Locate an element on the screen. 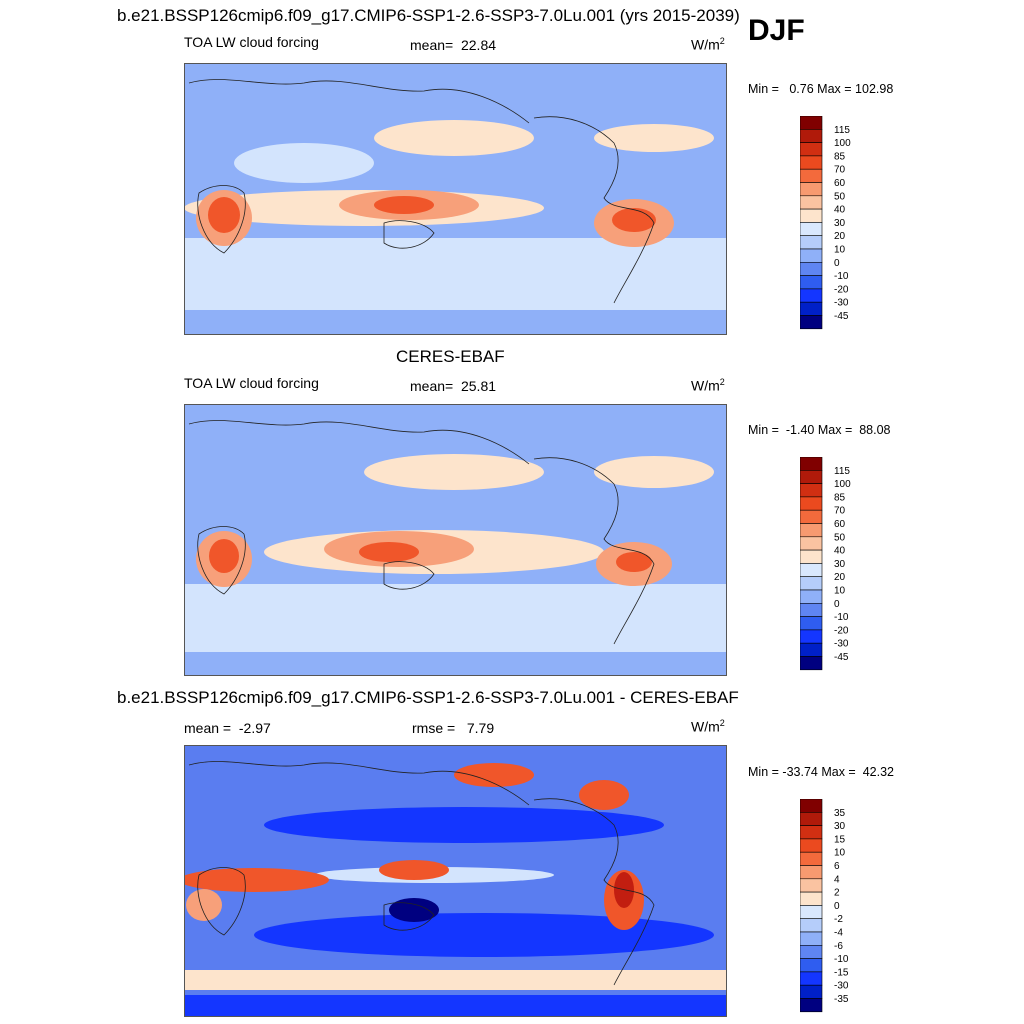  panel3-max-label: Max = is located at coordinates (838, 772).